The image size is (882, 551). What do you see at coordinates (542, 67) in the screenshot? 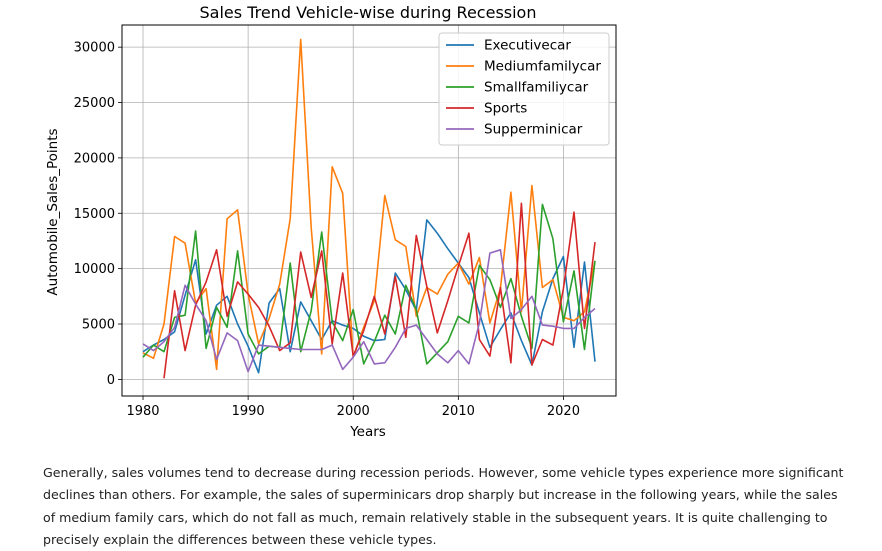
I see `legend-label: Mediumfamilycar` at bounding box center [542, 67].